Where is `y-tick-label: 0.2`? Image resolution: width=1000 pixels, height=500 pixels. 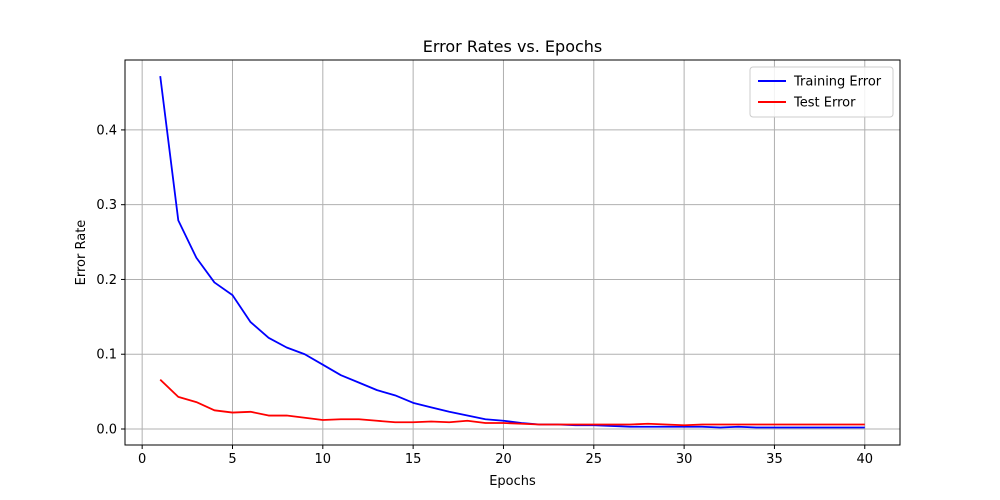
y-tick-label: 0.2 is located at coordinates (106, 280).